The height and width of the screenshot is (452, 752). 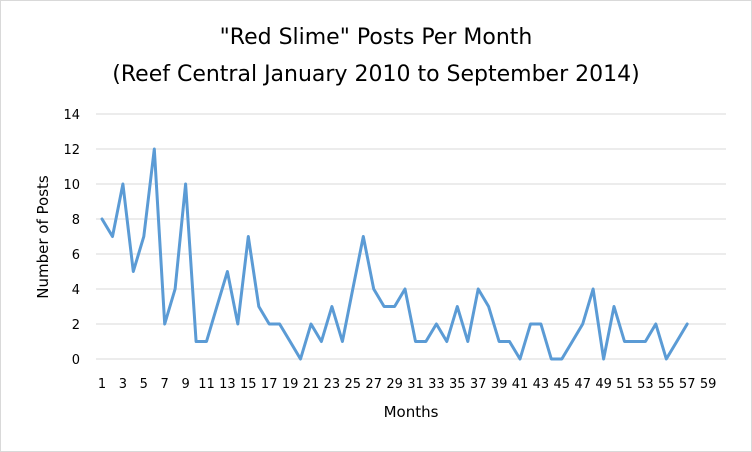 What do you see at coordinates (541, 384) in the screenshot?
I see `x-tick-label: 43` at bounding box center [541, 384].